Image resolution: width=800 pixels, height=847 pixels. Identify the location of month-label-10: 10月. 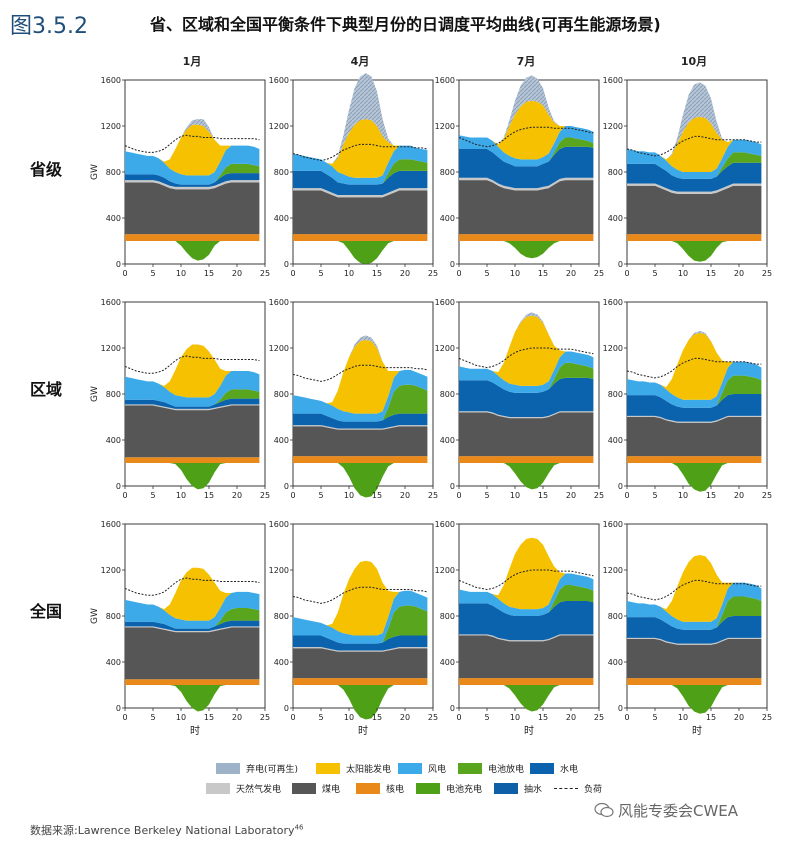
(694, 61).